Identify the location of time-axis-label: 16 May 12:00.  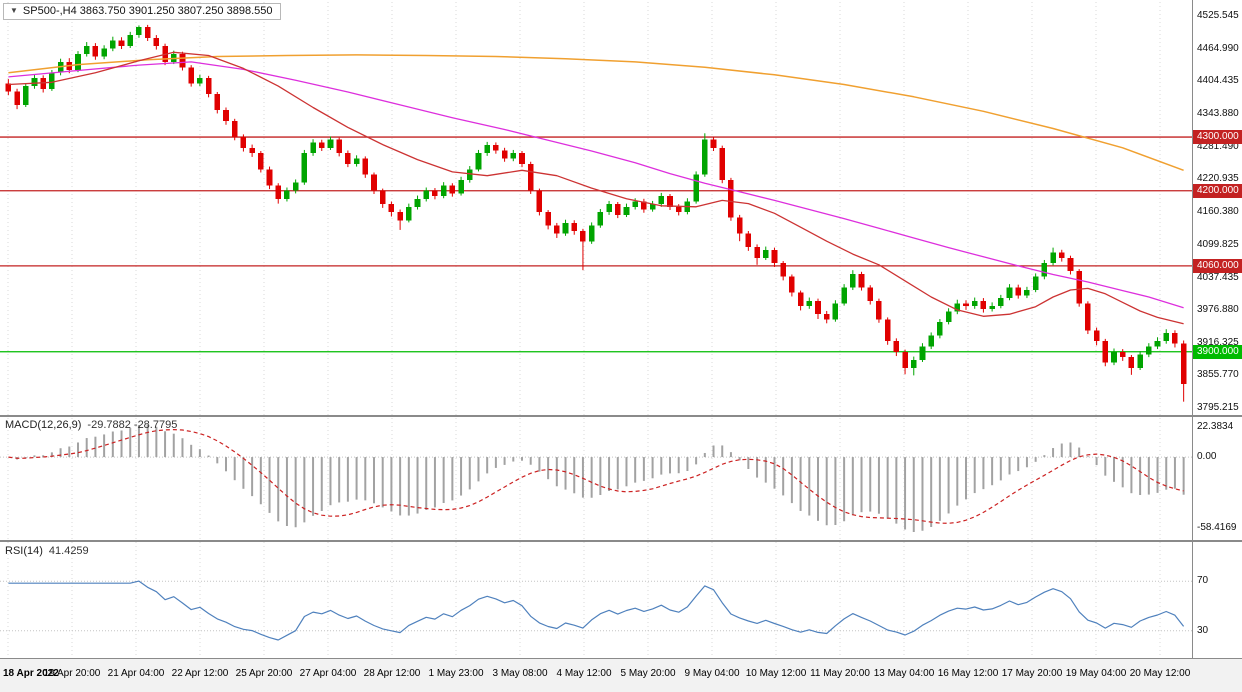
(968, 673).